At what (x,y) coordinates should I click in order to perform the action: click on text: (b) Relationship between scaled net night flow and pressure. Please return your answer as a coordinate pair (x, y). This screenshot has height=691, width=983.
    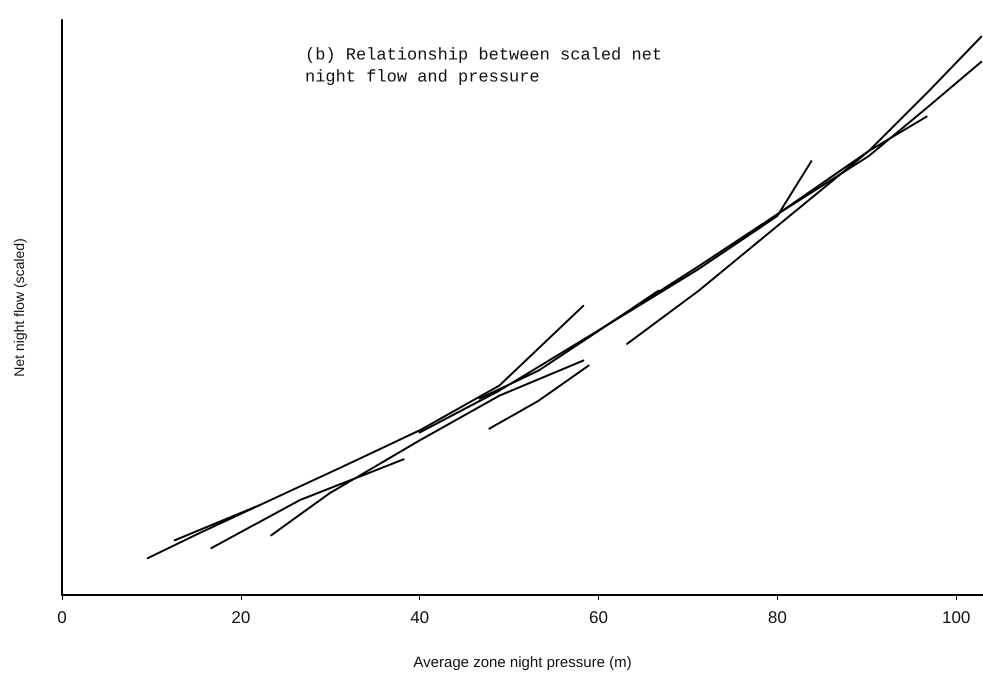
    Looking at the image, I should click on (488, 67).